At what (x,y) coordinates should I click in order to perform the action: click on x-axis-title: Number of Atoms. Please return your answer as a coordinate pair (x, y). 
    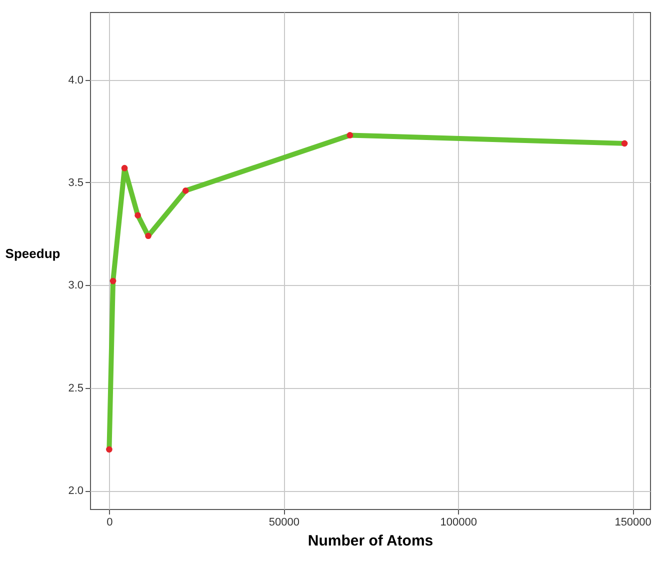
    Looking at the image, I should click on (371, 541).